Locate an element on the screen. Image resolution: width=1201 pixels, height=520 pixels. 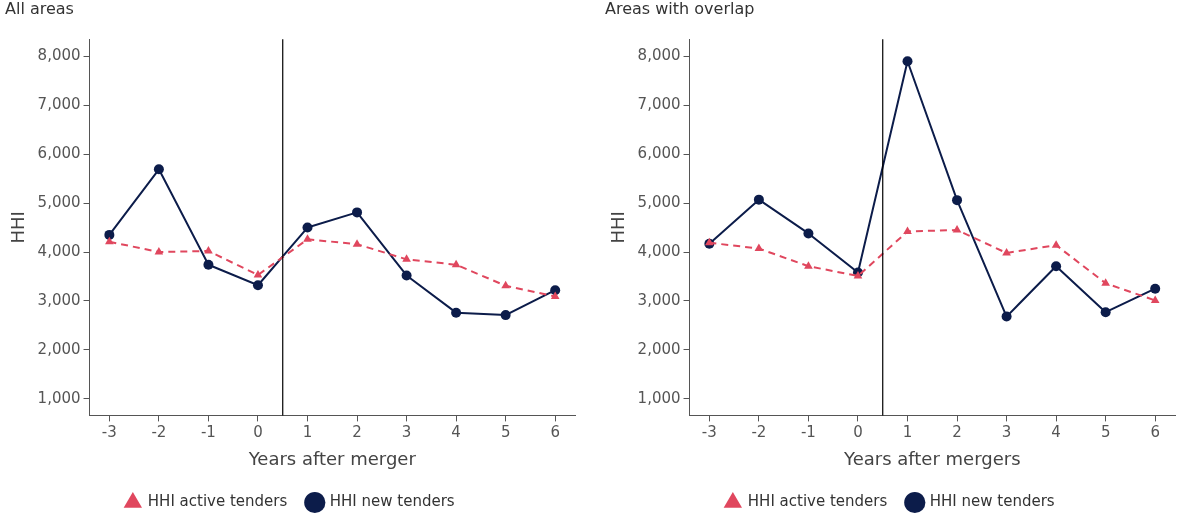
x-axis-title: Years after merger is located at coordinates (332, 458).